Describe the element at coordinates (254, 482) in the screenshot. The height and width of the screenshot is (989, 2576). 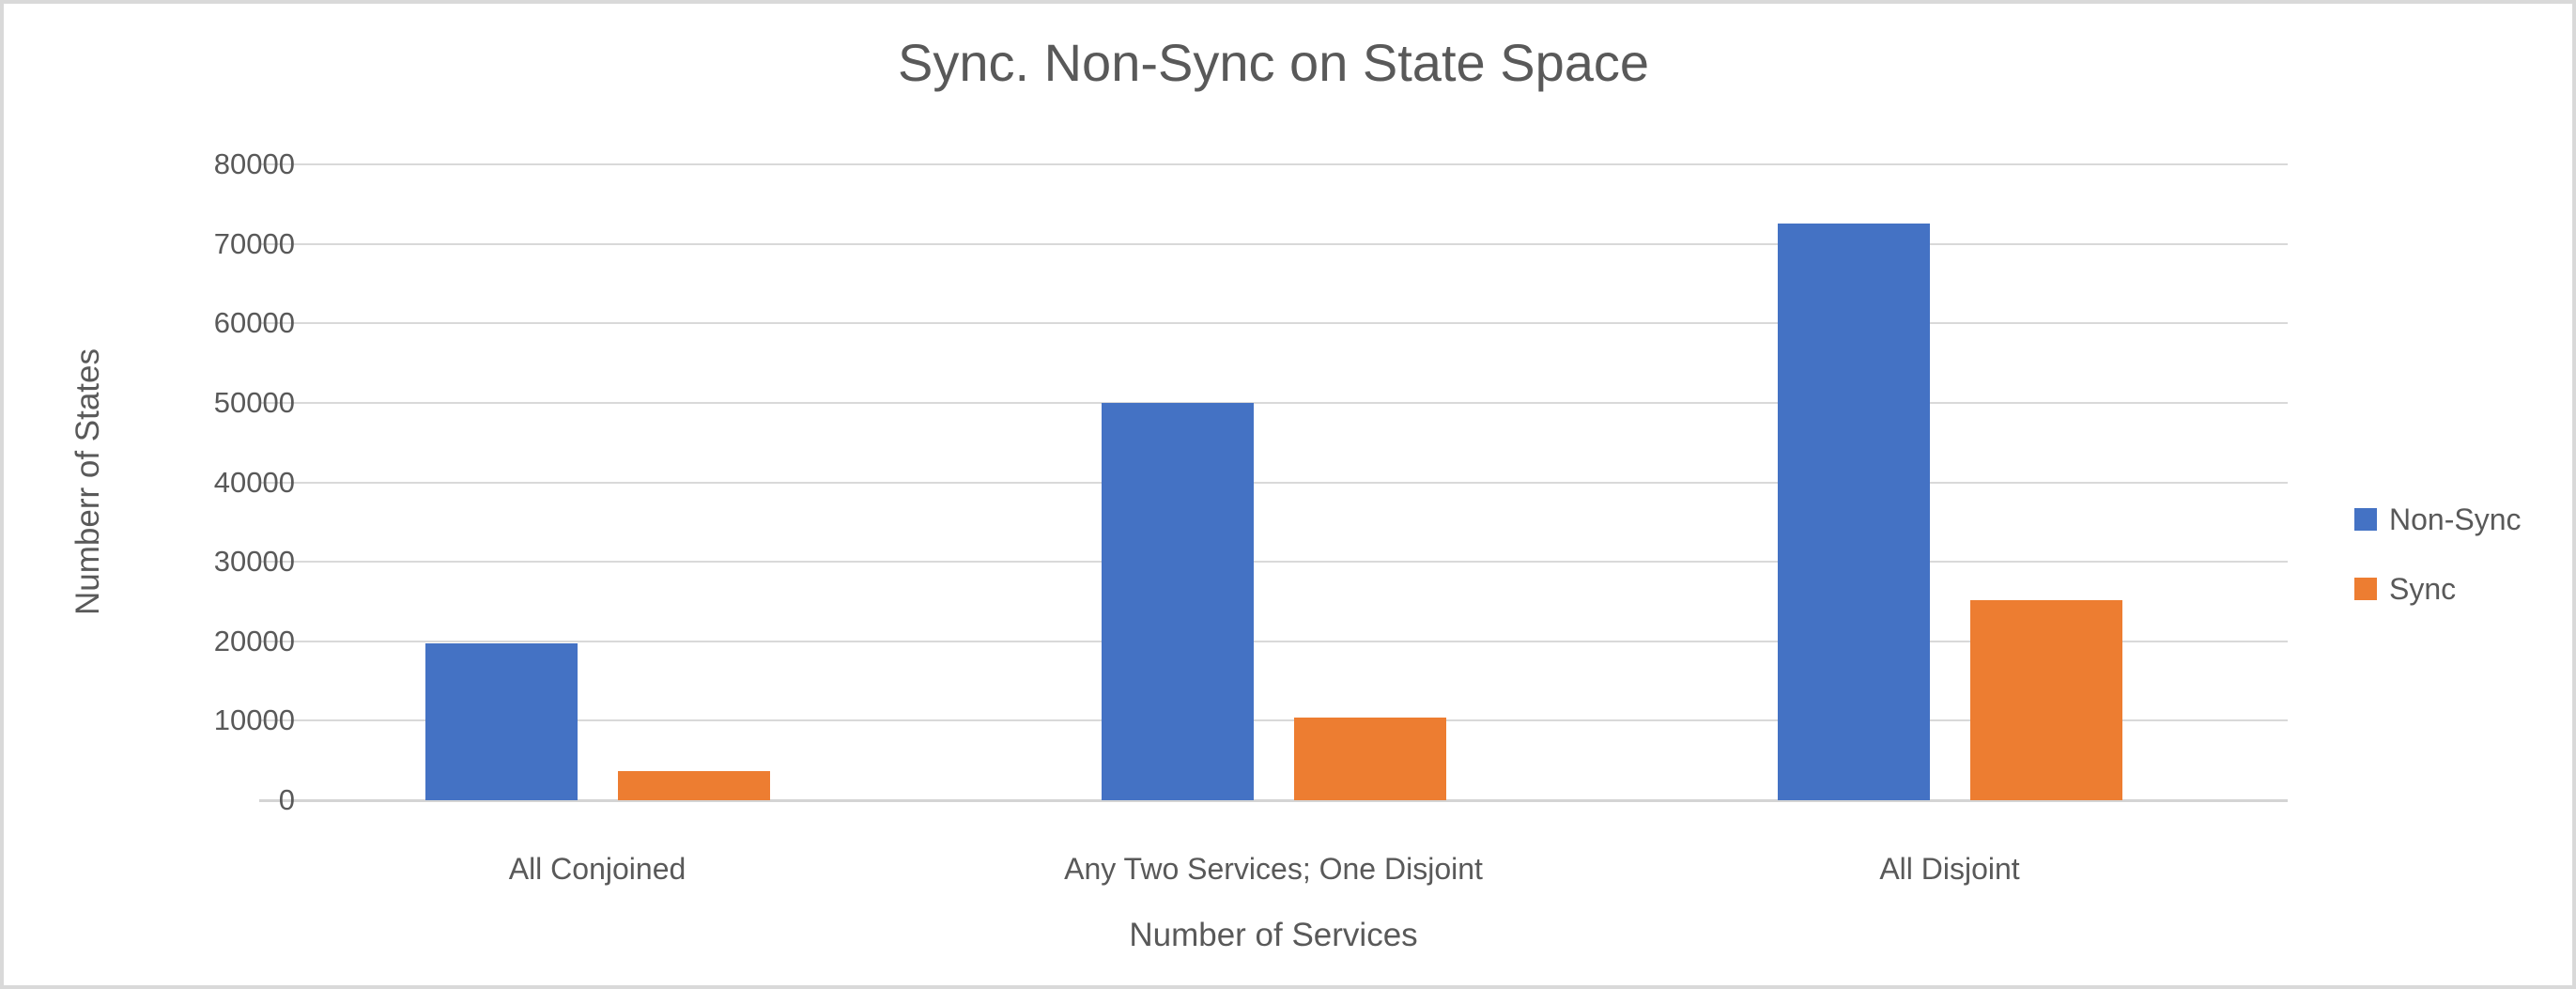
I see `y-tick-label: 40000` at that location.